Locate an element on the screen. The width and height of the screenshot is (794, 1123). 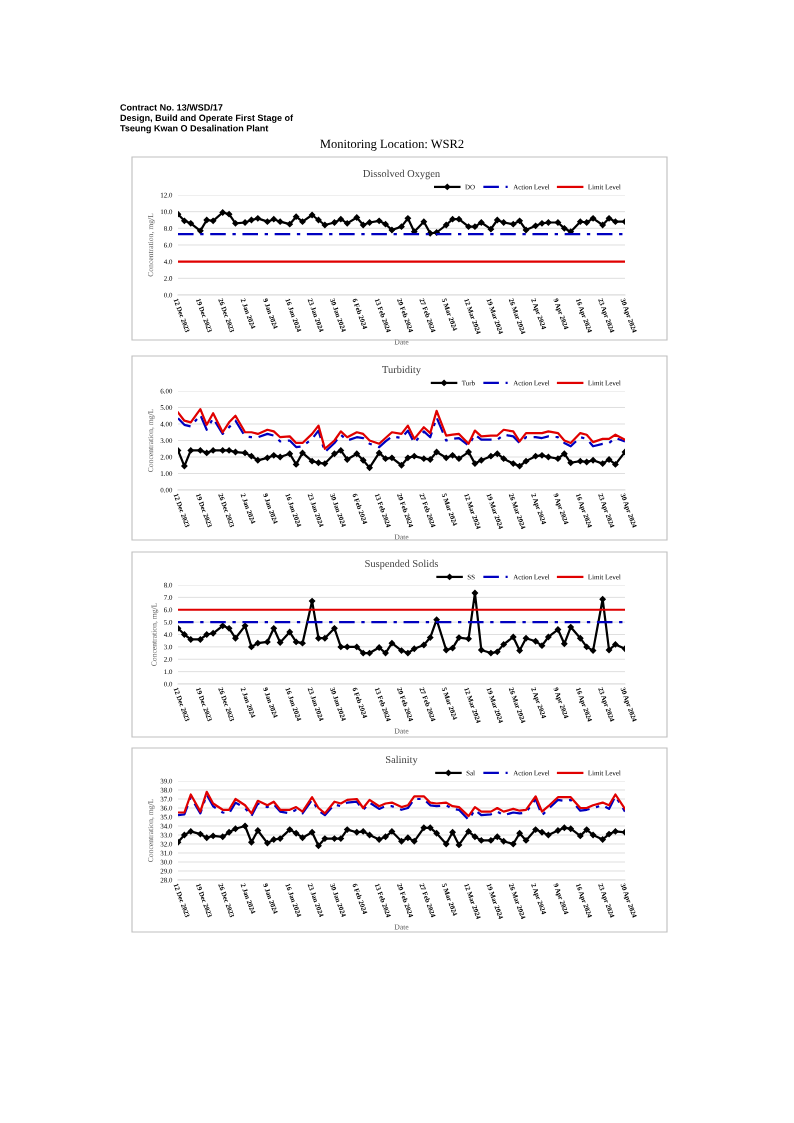
chart-title: Dissolved Oxygen is located at coordinates (401, 174).